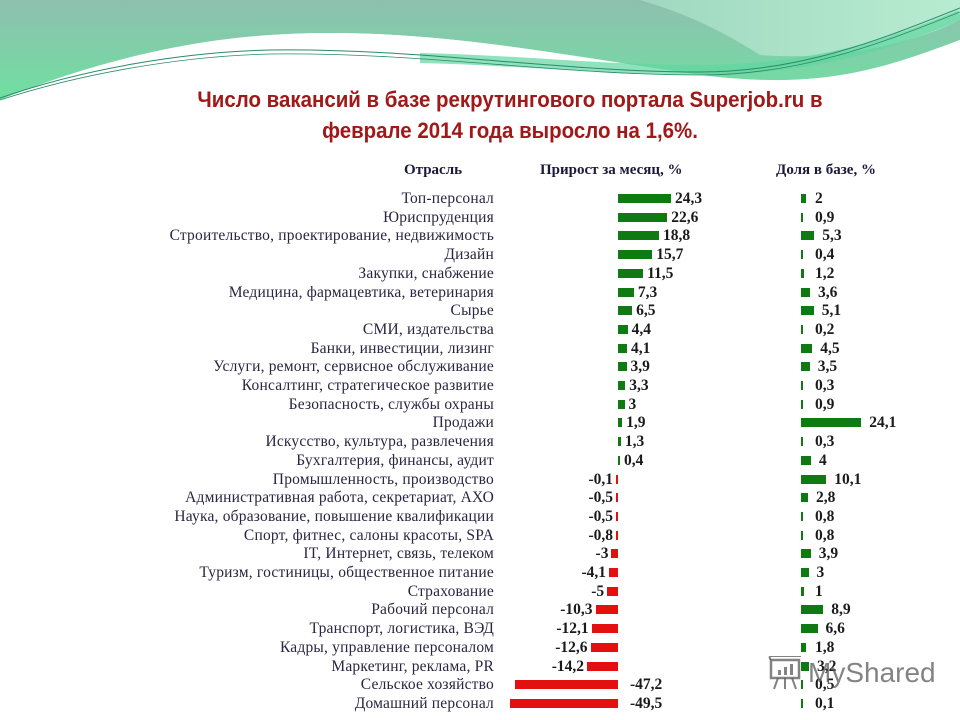  Describe the element at coordinates (872, 672) in the screenshot. I see `watermark-text: MyShared` at that location.